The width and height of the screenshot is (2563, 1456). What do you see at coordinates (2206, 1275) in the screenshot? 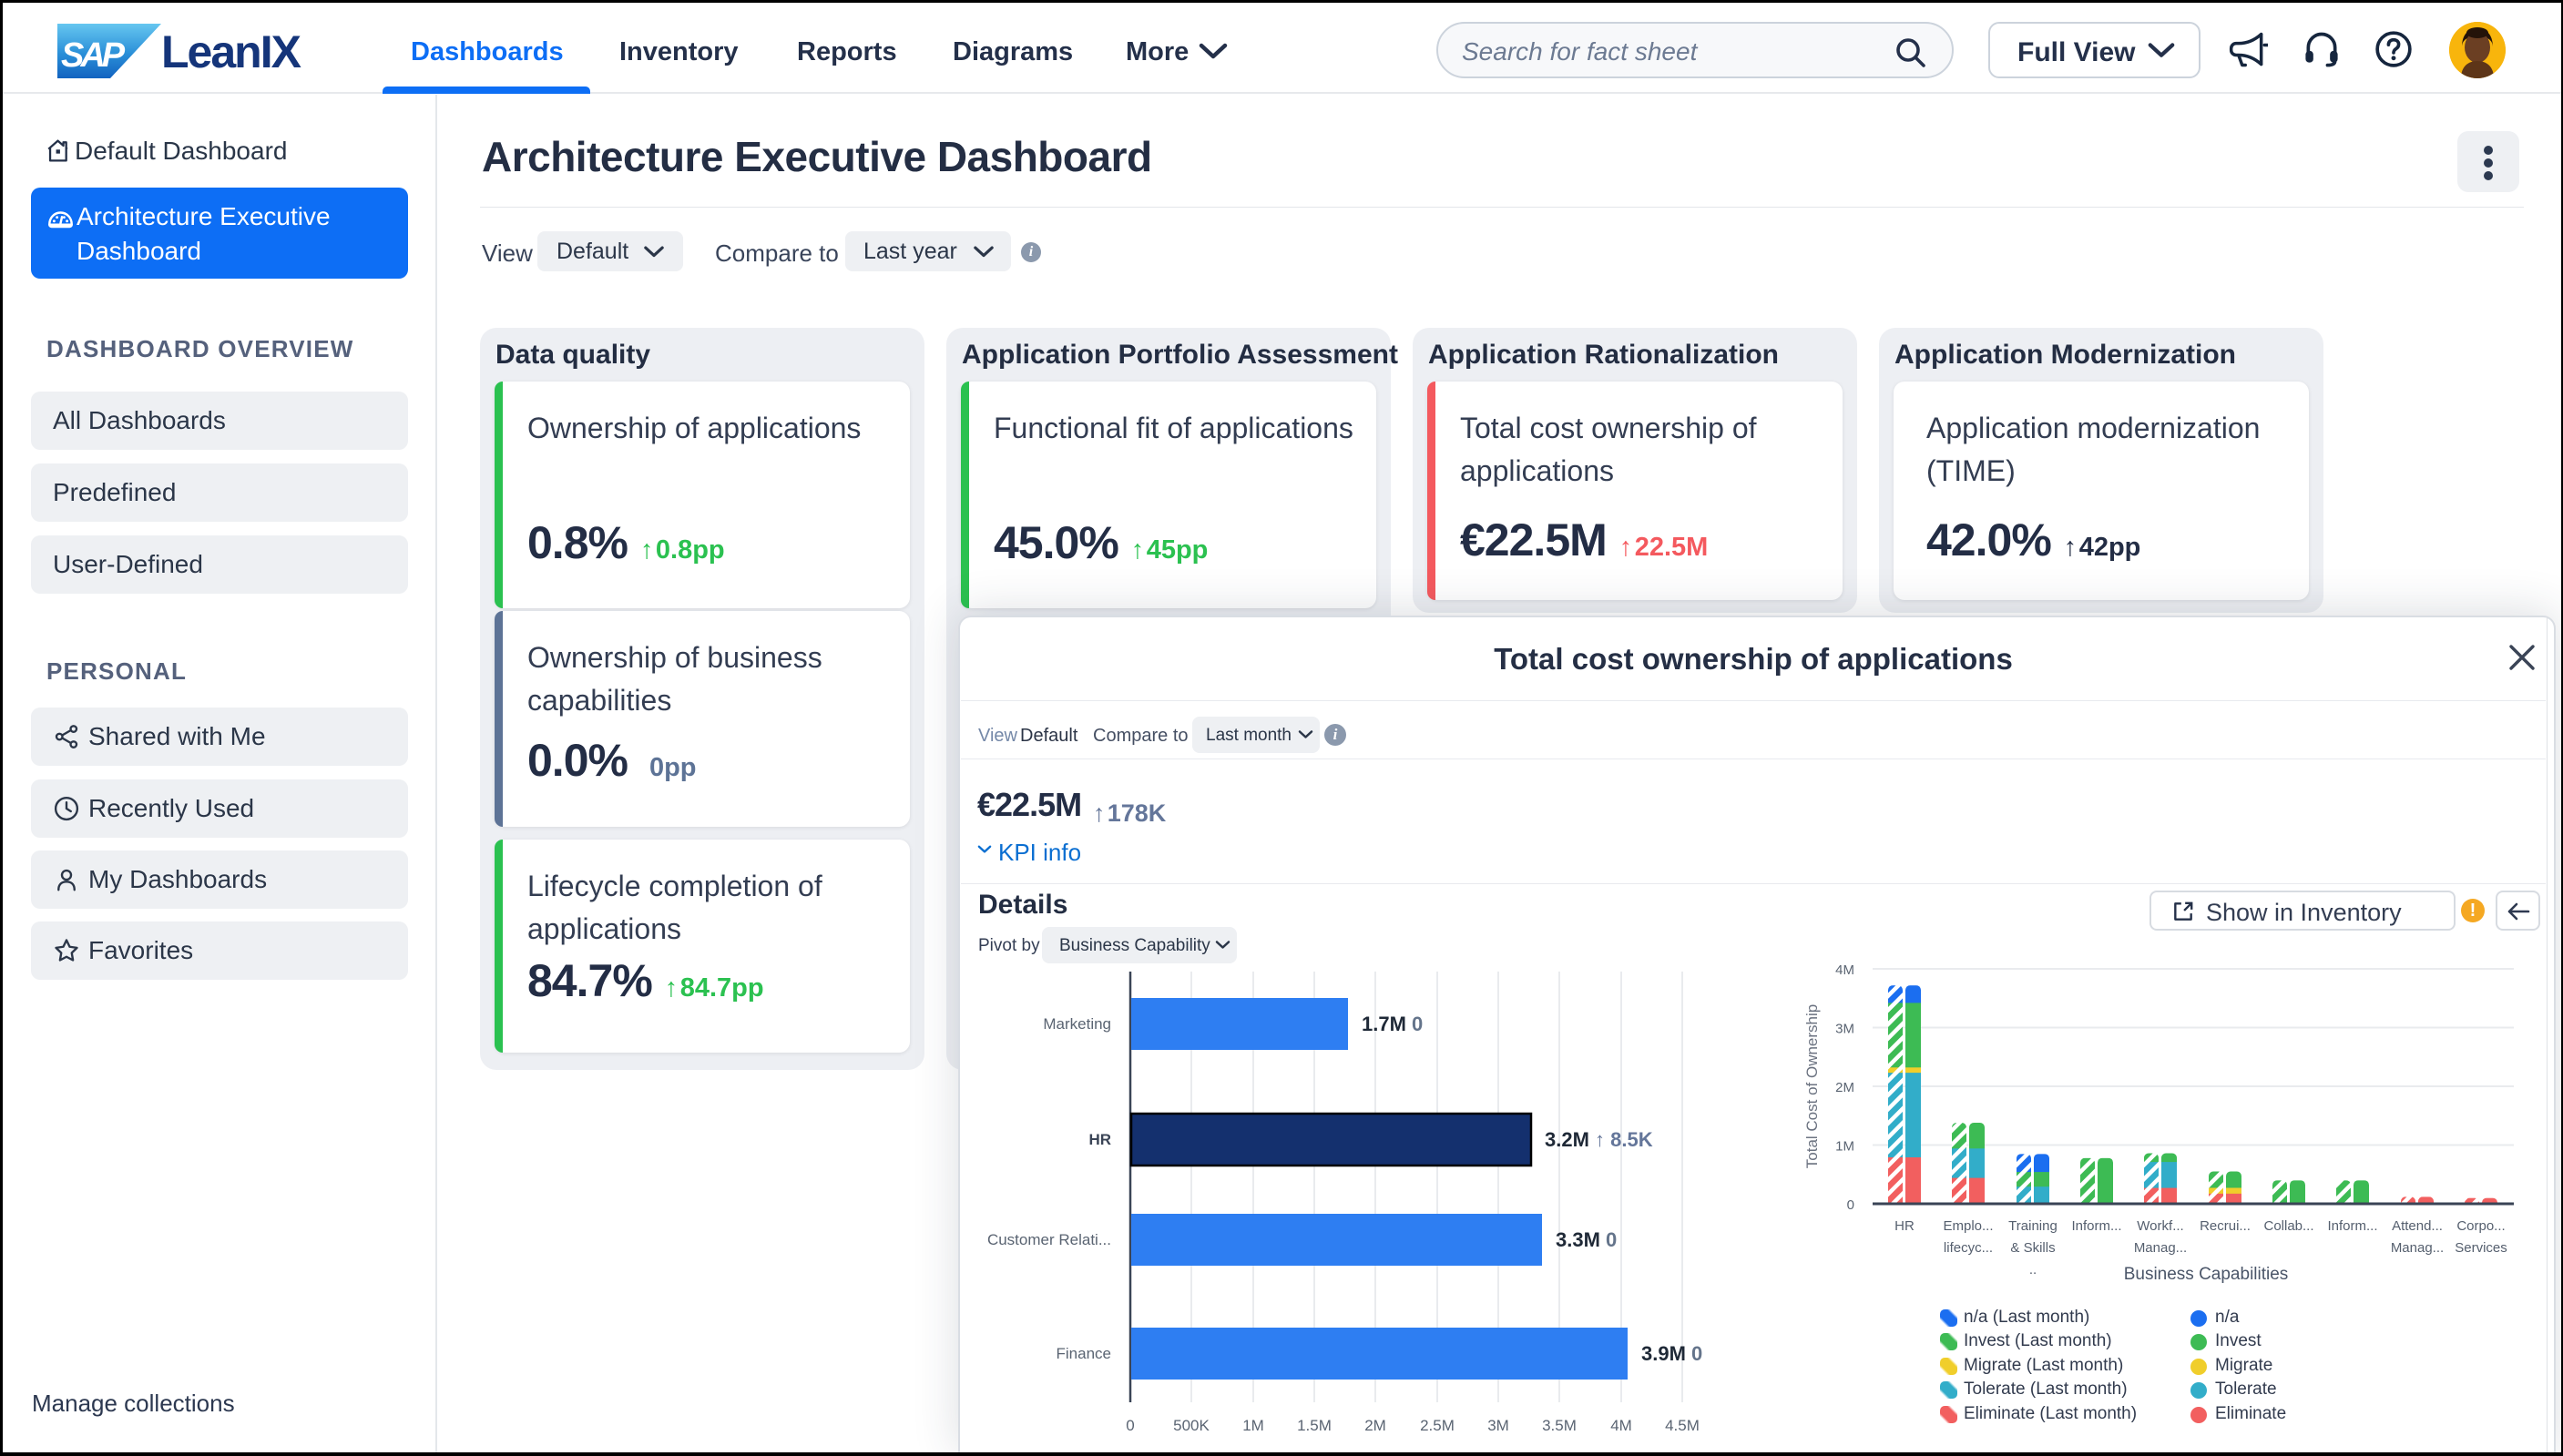
I see `svg-text: Business Capabilities` at bounding box center [2206, 1275].